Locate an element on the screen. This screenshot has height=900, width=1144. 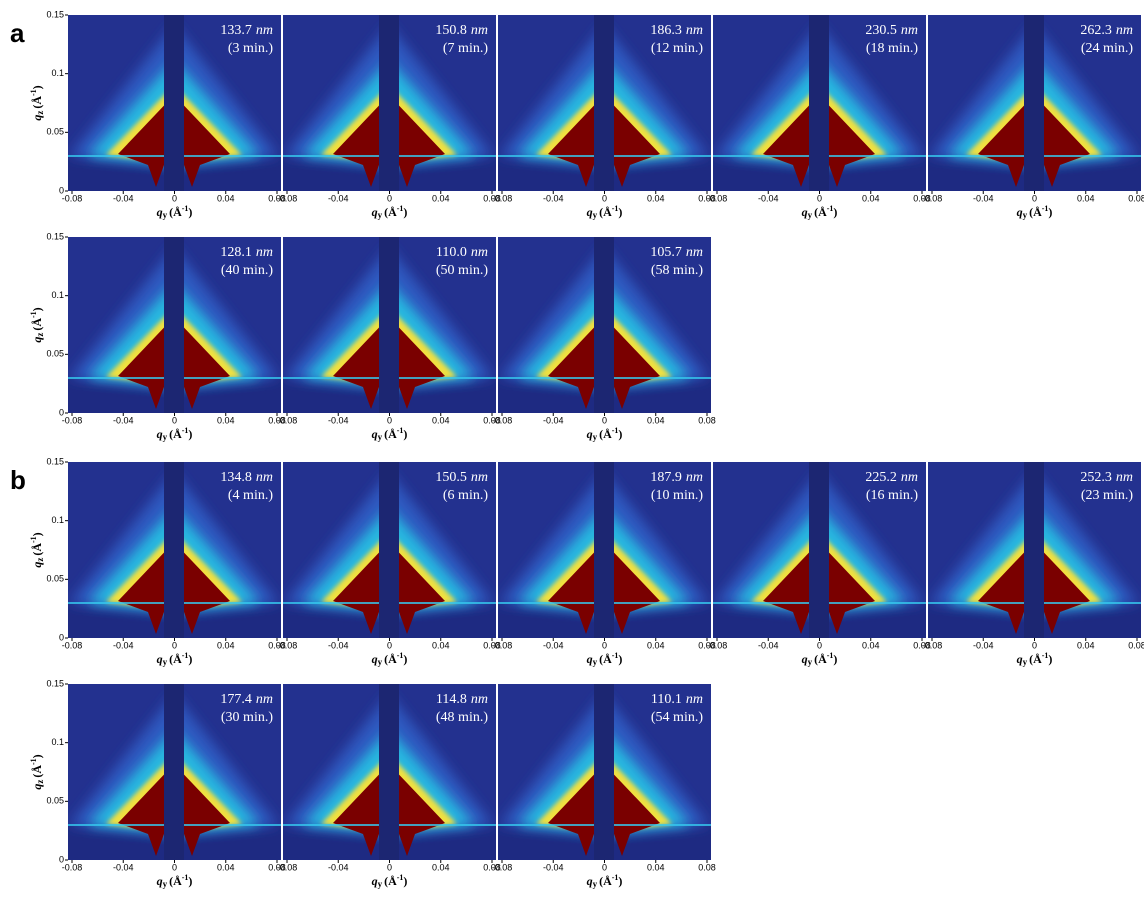
thickness-annotation: 252.3 nm is located at coordinates (1106, 477).